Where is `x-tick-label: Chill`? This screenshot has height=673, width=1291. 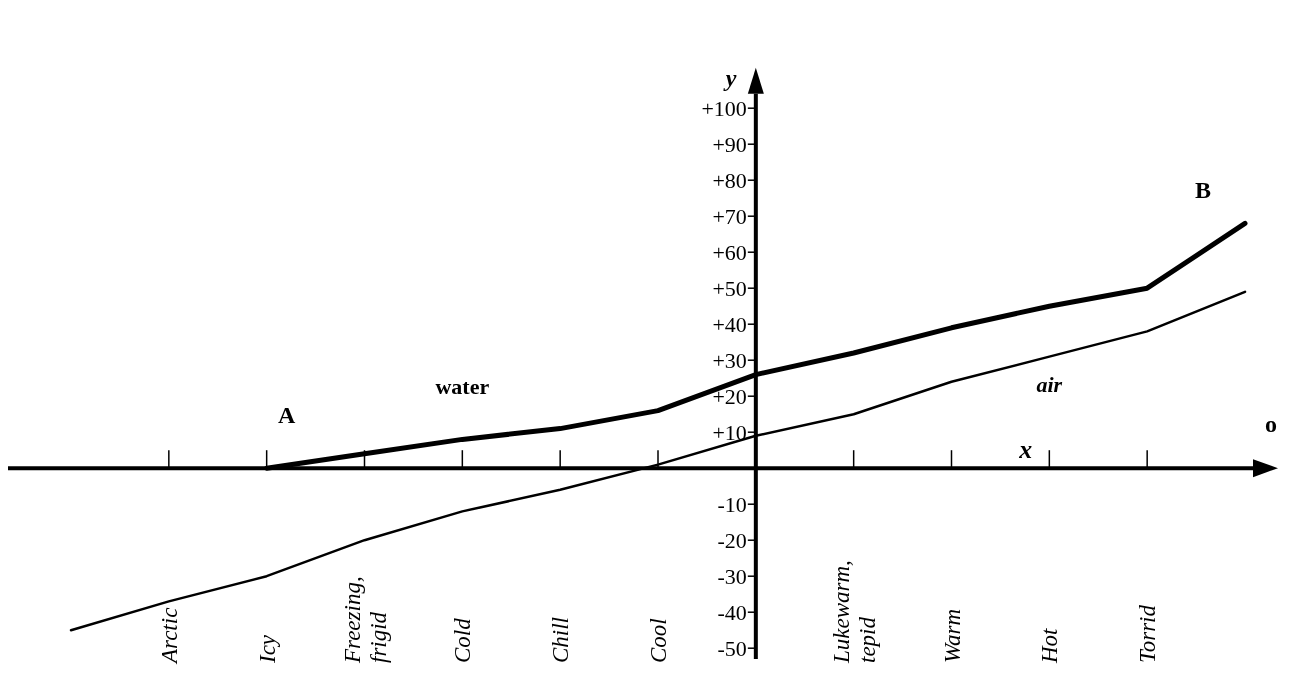
x-tick-label: Chill is located at coordinates (561, 639).